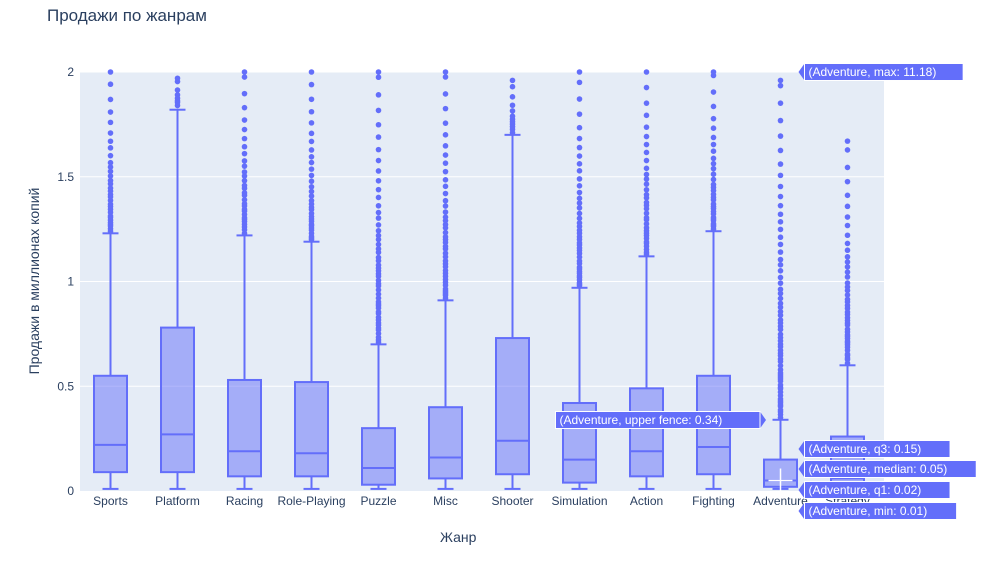  What do you see at coordinates (110, 279) in the screenshot?
I see `box-sports` at bounding box center [110, 279].